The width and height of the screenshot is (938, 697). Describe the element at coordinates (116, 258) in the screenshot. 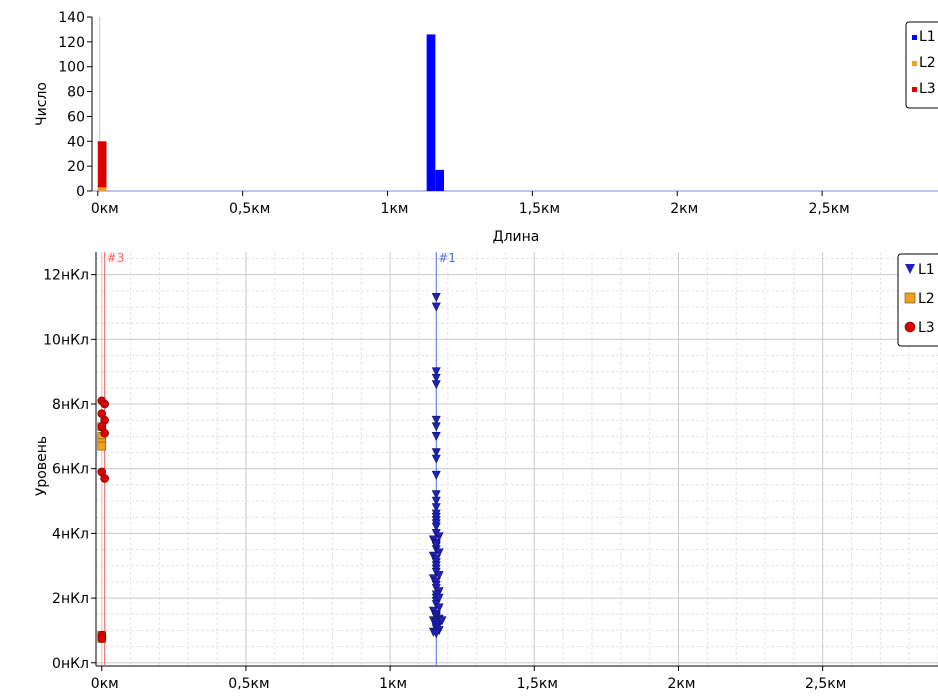

I see `scatter-cursor-label: #3` at that location.